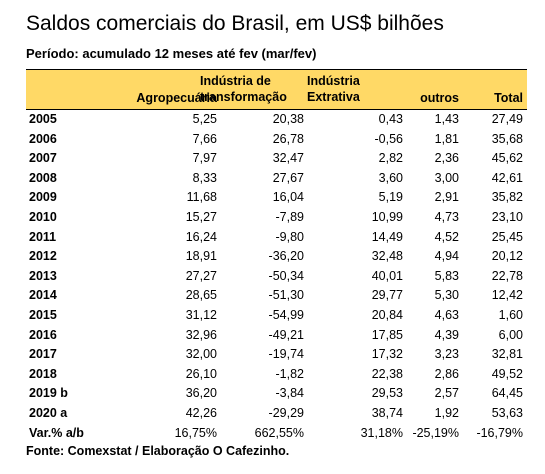 The image size is (545, 474). Describe the element at coordinates (507, 177) in the screenshot. I see `cell-total: 42,61` at that location.